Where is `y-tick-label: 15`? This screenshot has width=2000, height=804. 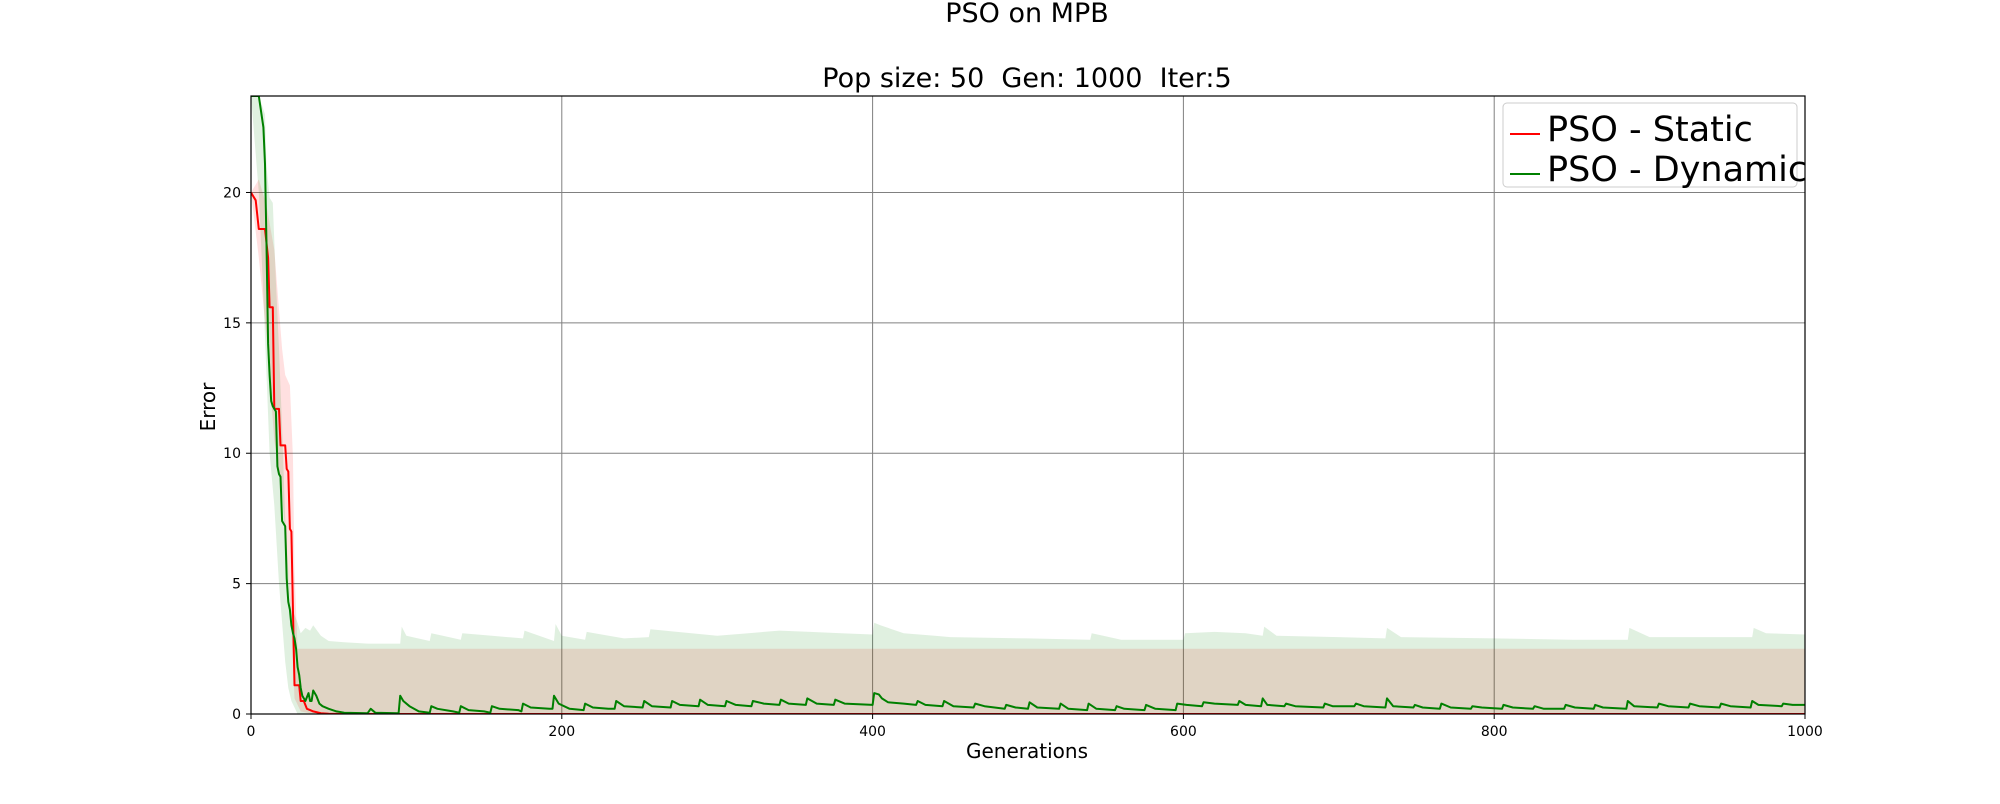 y-tick-label: 15 is located at coordinates (232, 324).